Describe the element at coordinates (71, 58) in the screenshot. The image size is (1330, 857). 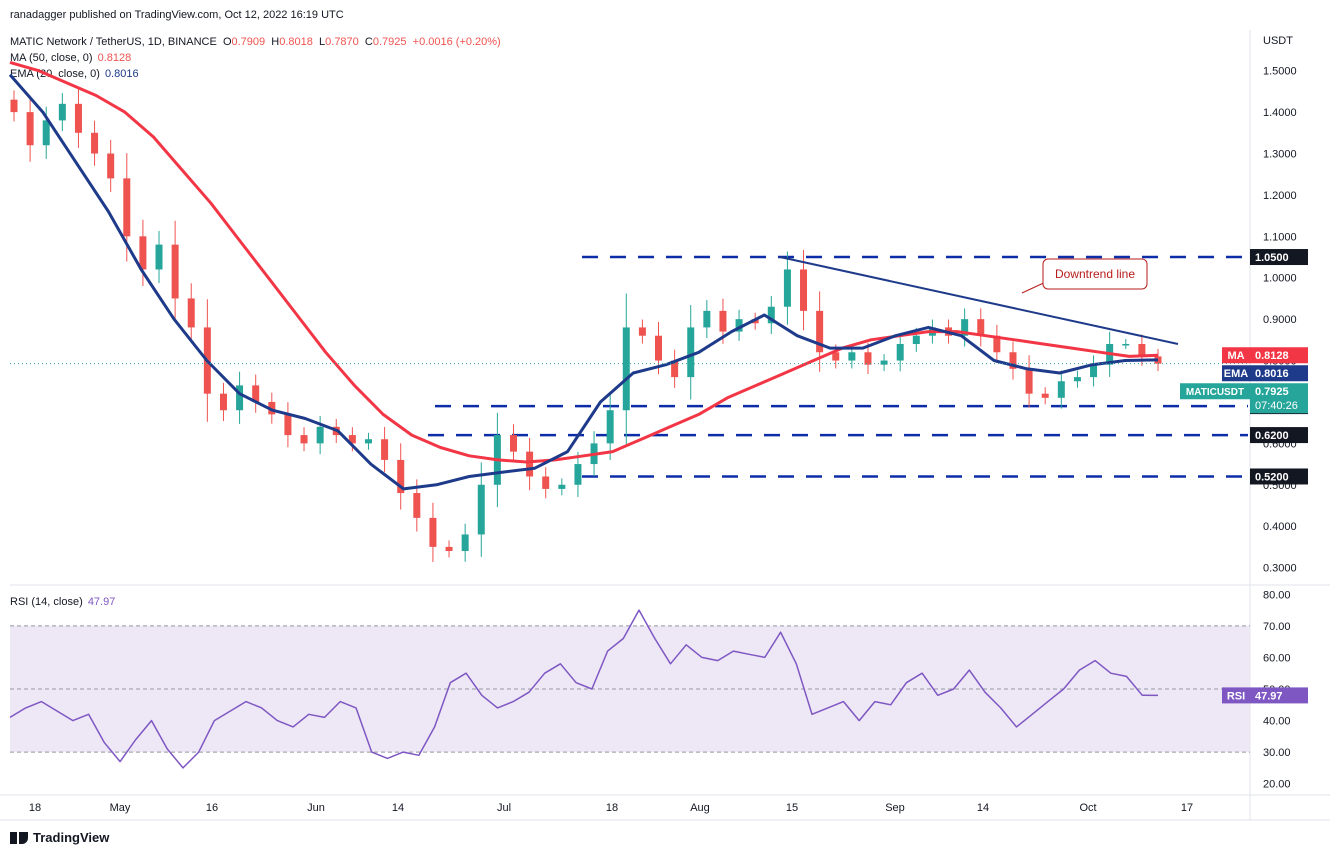
I see `ma-legend: MA (50, close, 0) 0.8128` at that location.